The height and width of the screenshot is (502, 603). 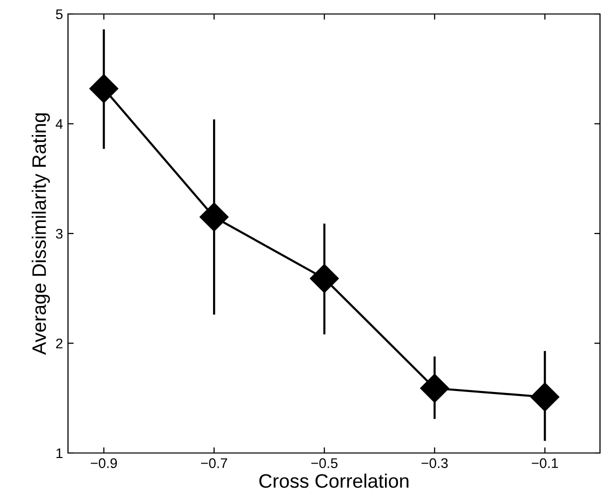 What do you see at coordinates (324, 463) in the screenshot?
I see `x-tick-label: −0.5` at bounding box center [324, 463].